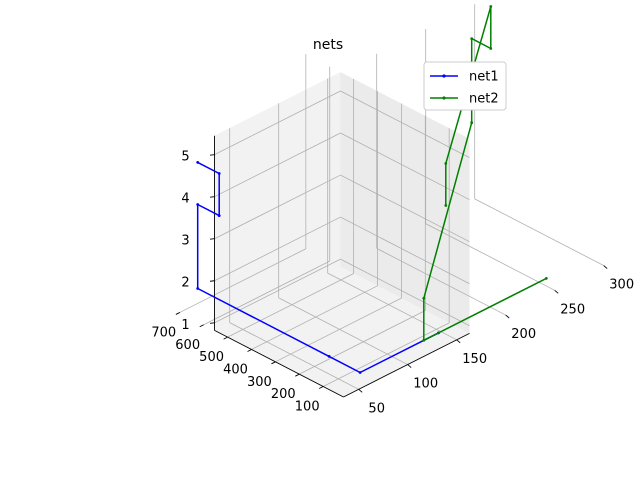  I want to click on pane-back-left, so click(277, 201).